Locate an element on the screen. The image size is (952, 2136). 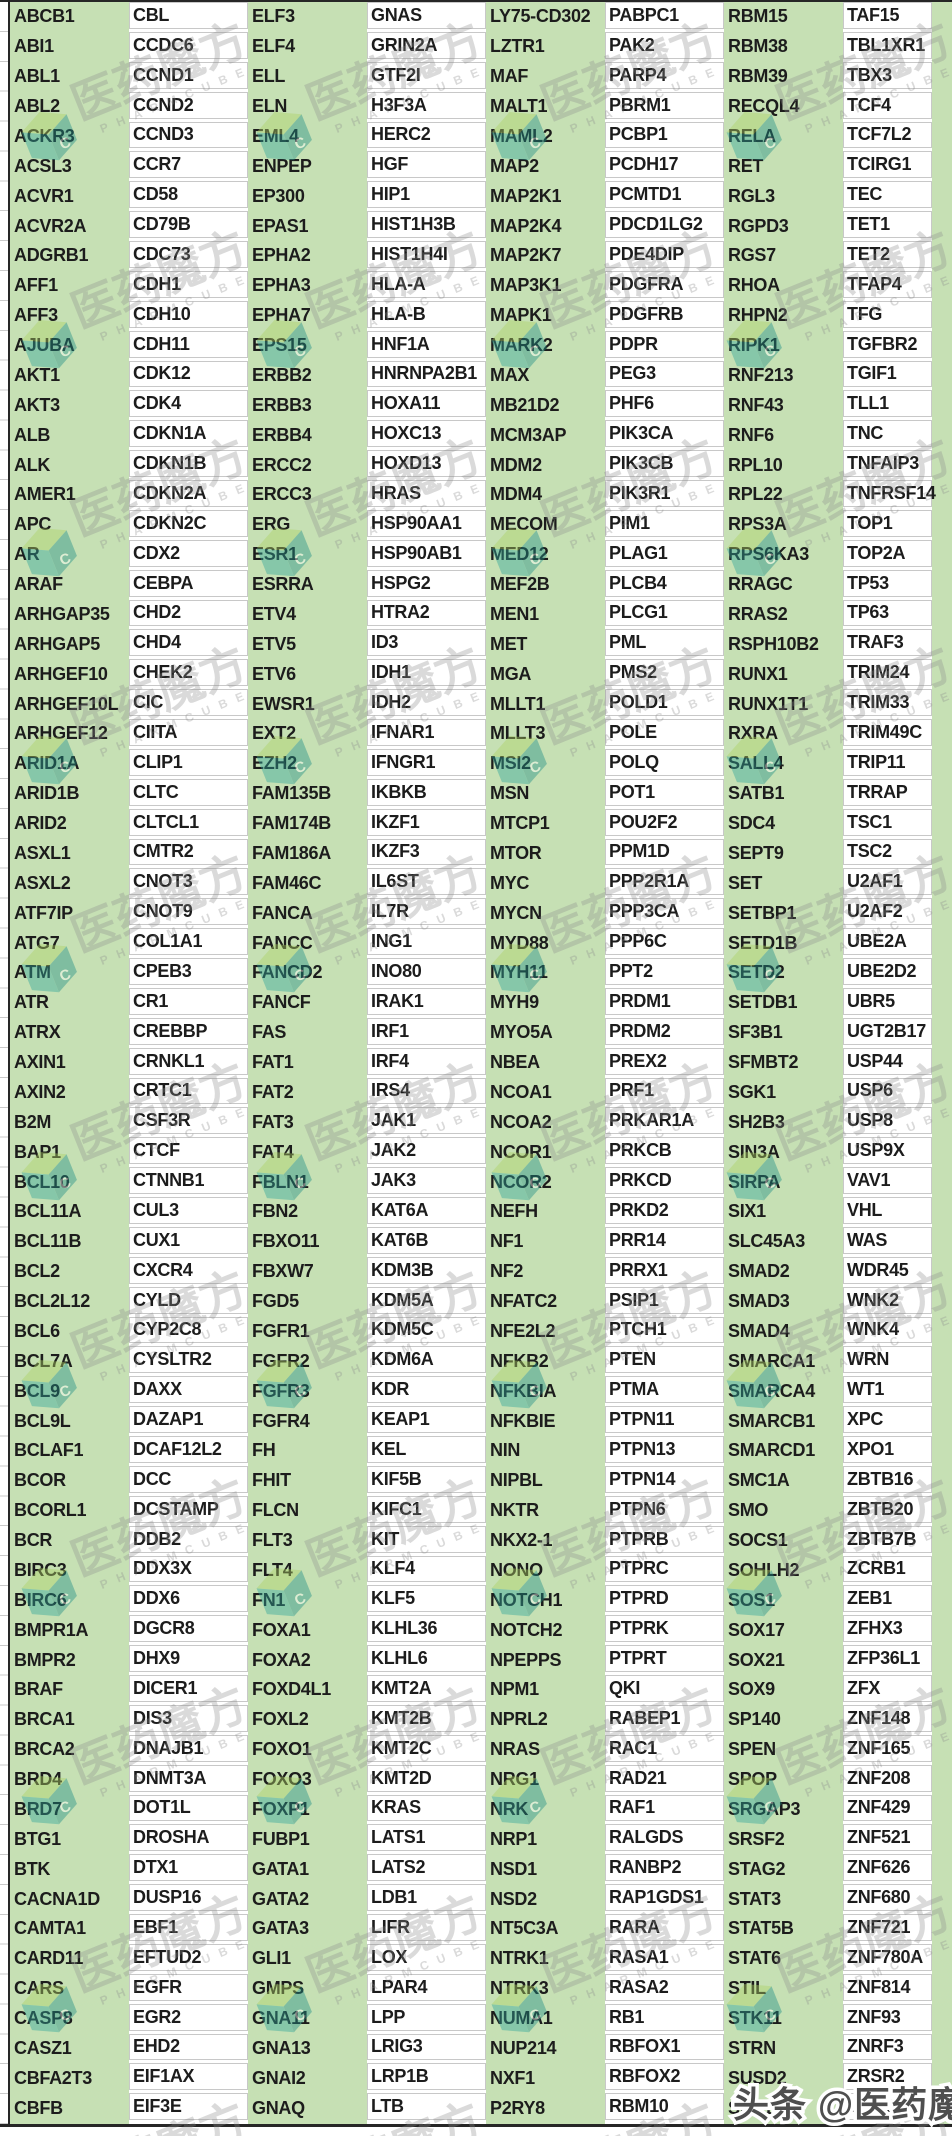
cutoff-left-gridline-column is located at coordinates (4, 1063).